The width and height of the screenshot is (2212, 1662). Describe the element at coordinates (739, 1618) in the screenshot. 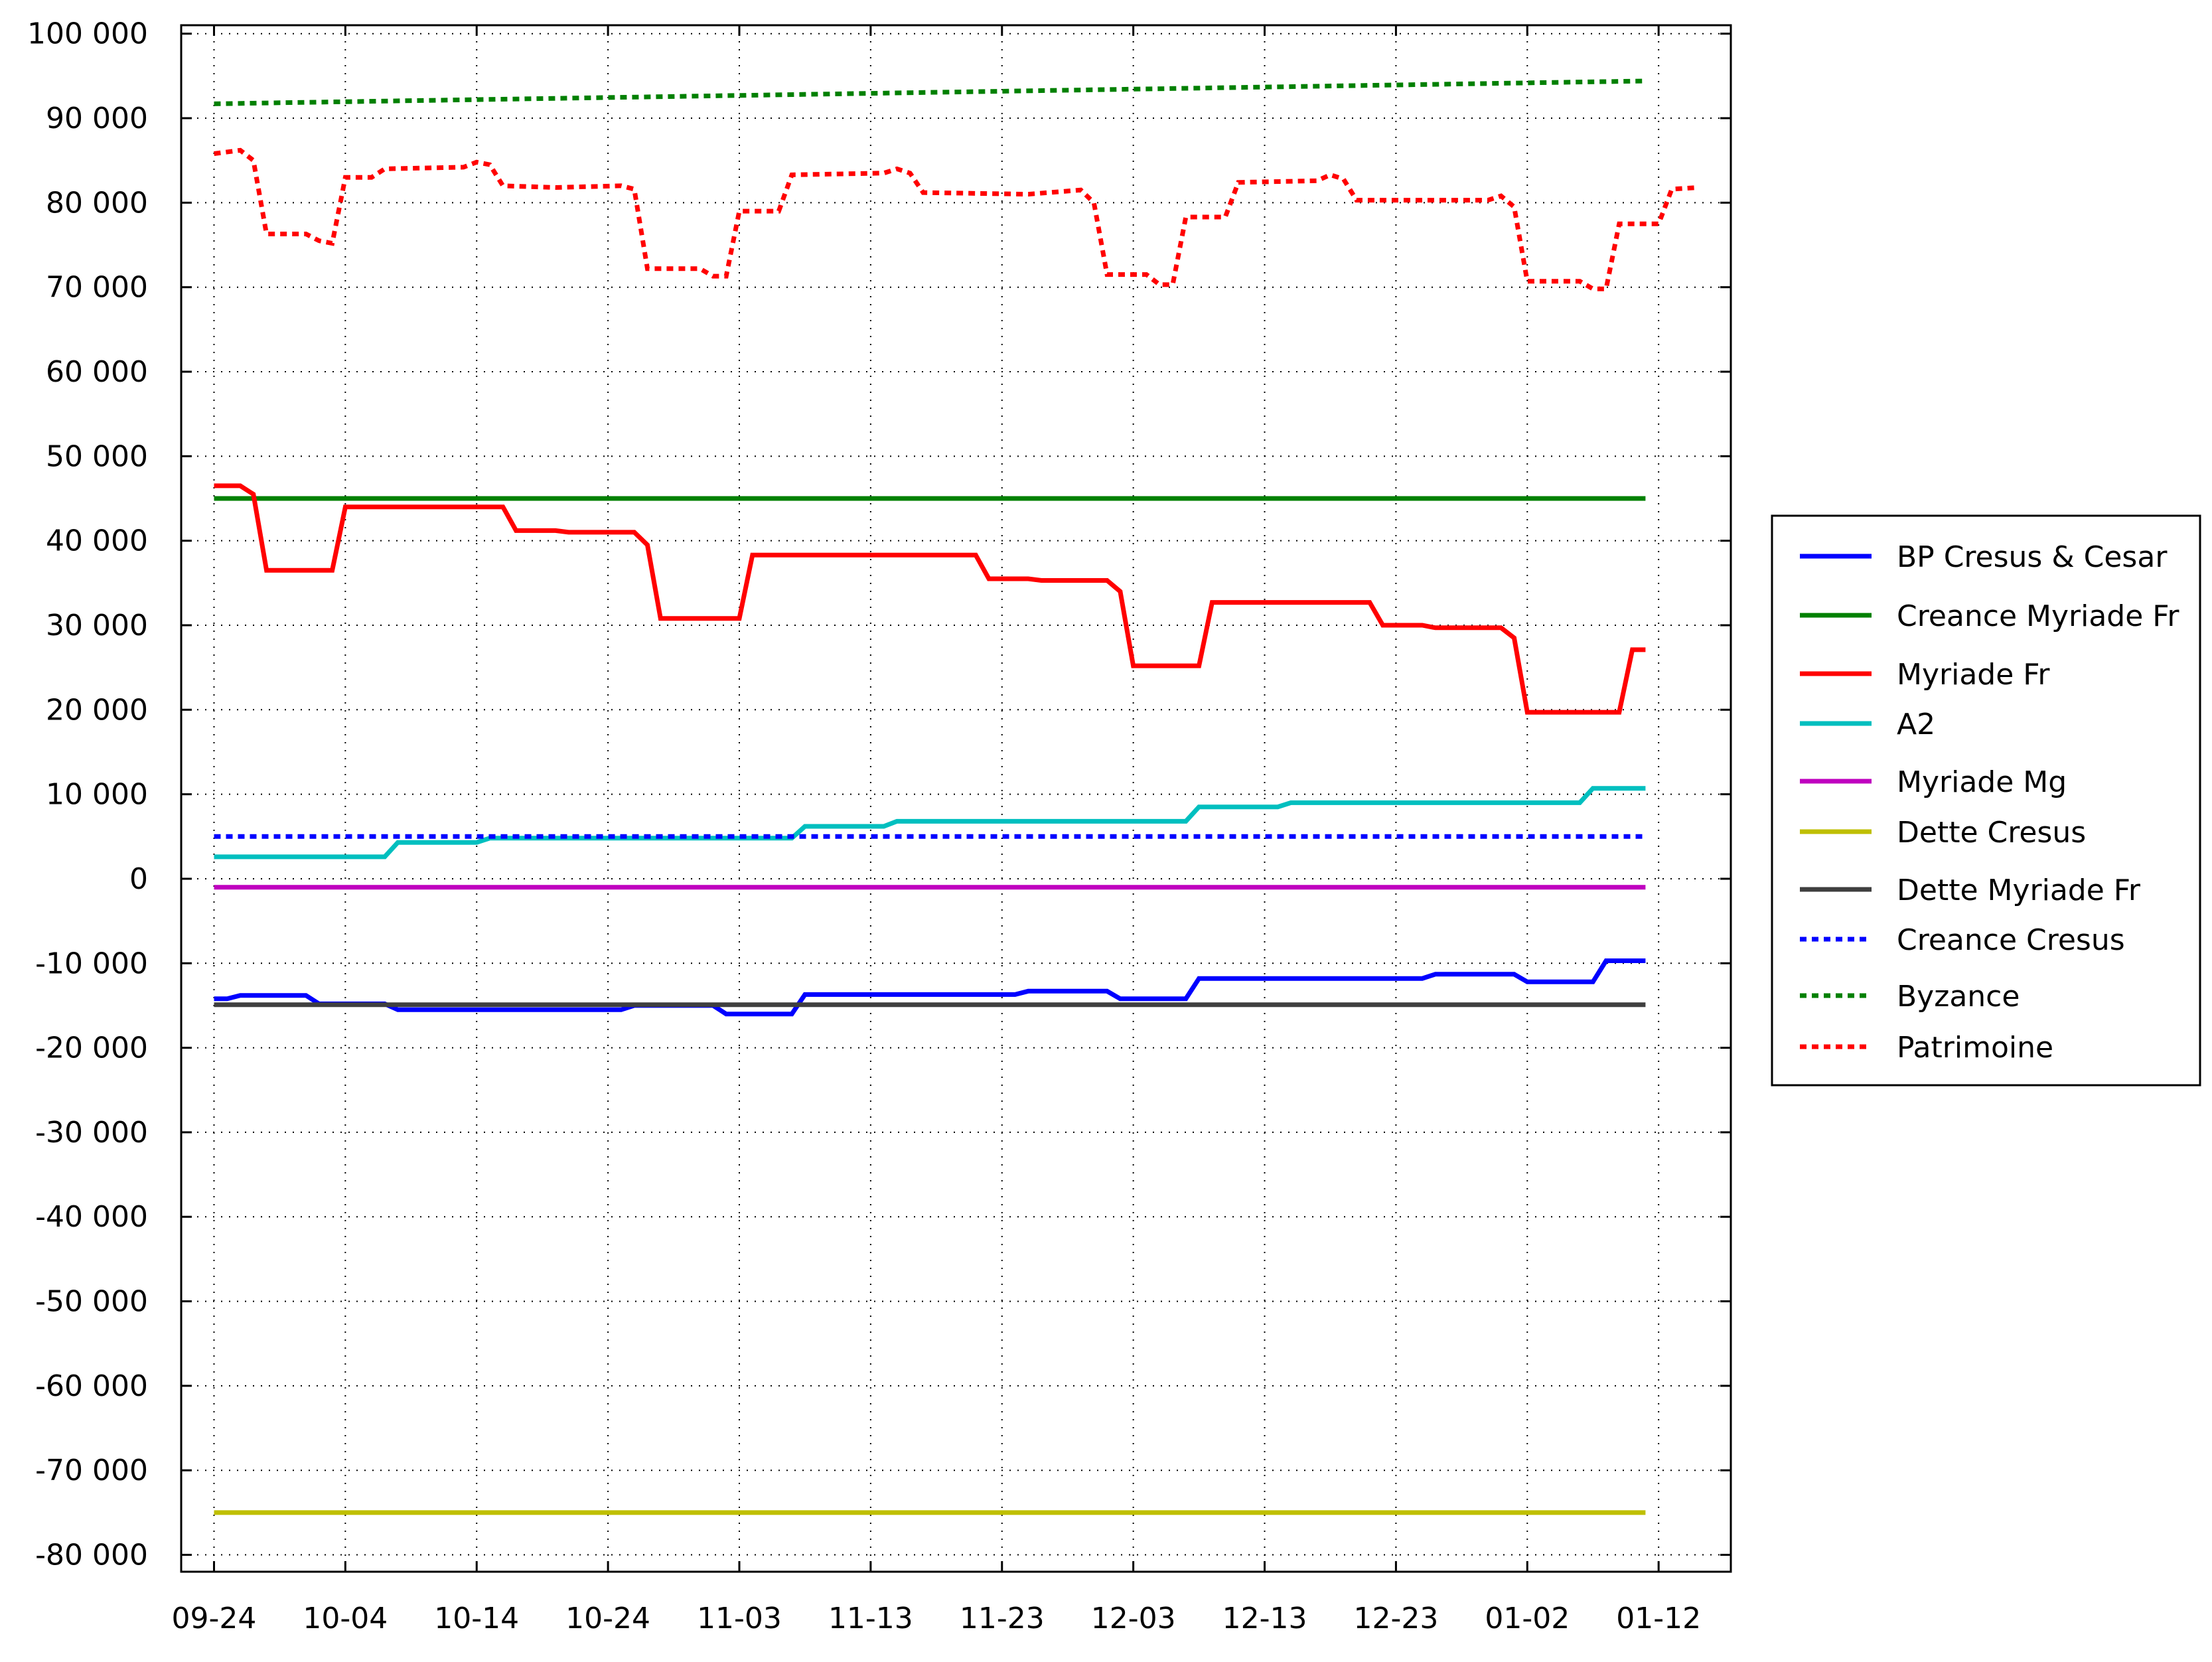

I see `x-tick-label: 11-03` at that location.